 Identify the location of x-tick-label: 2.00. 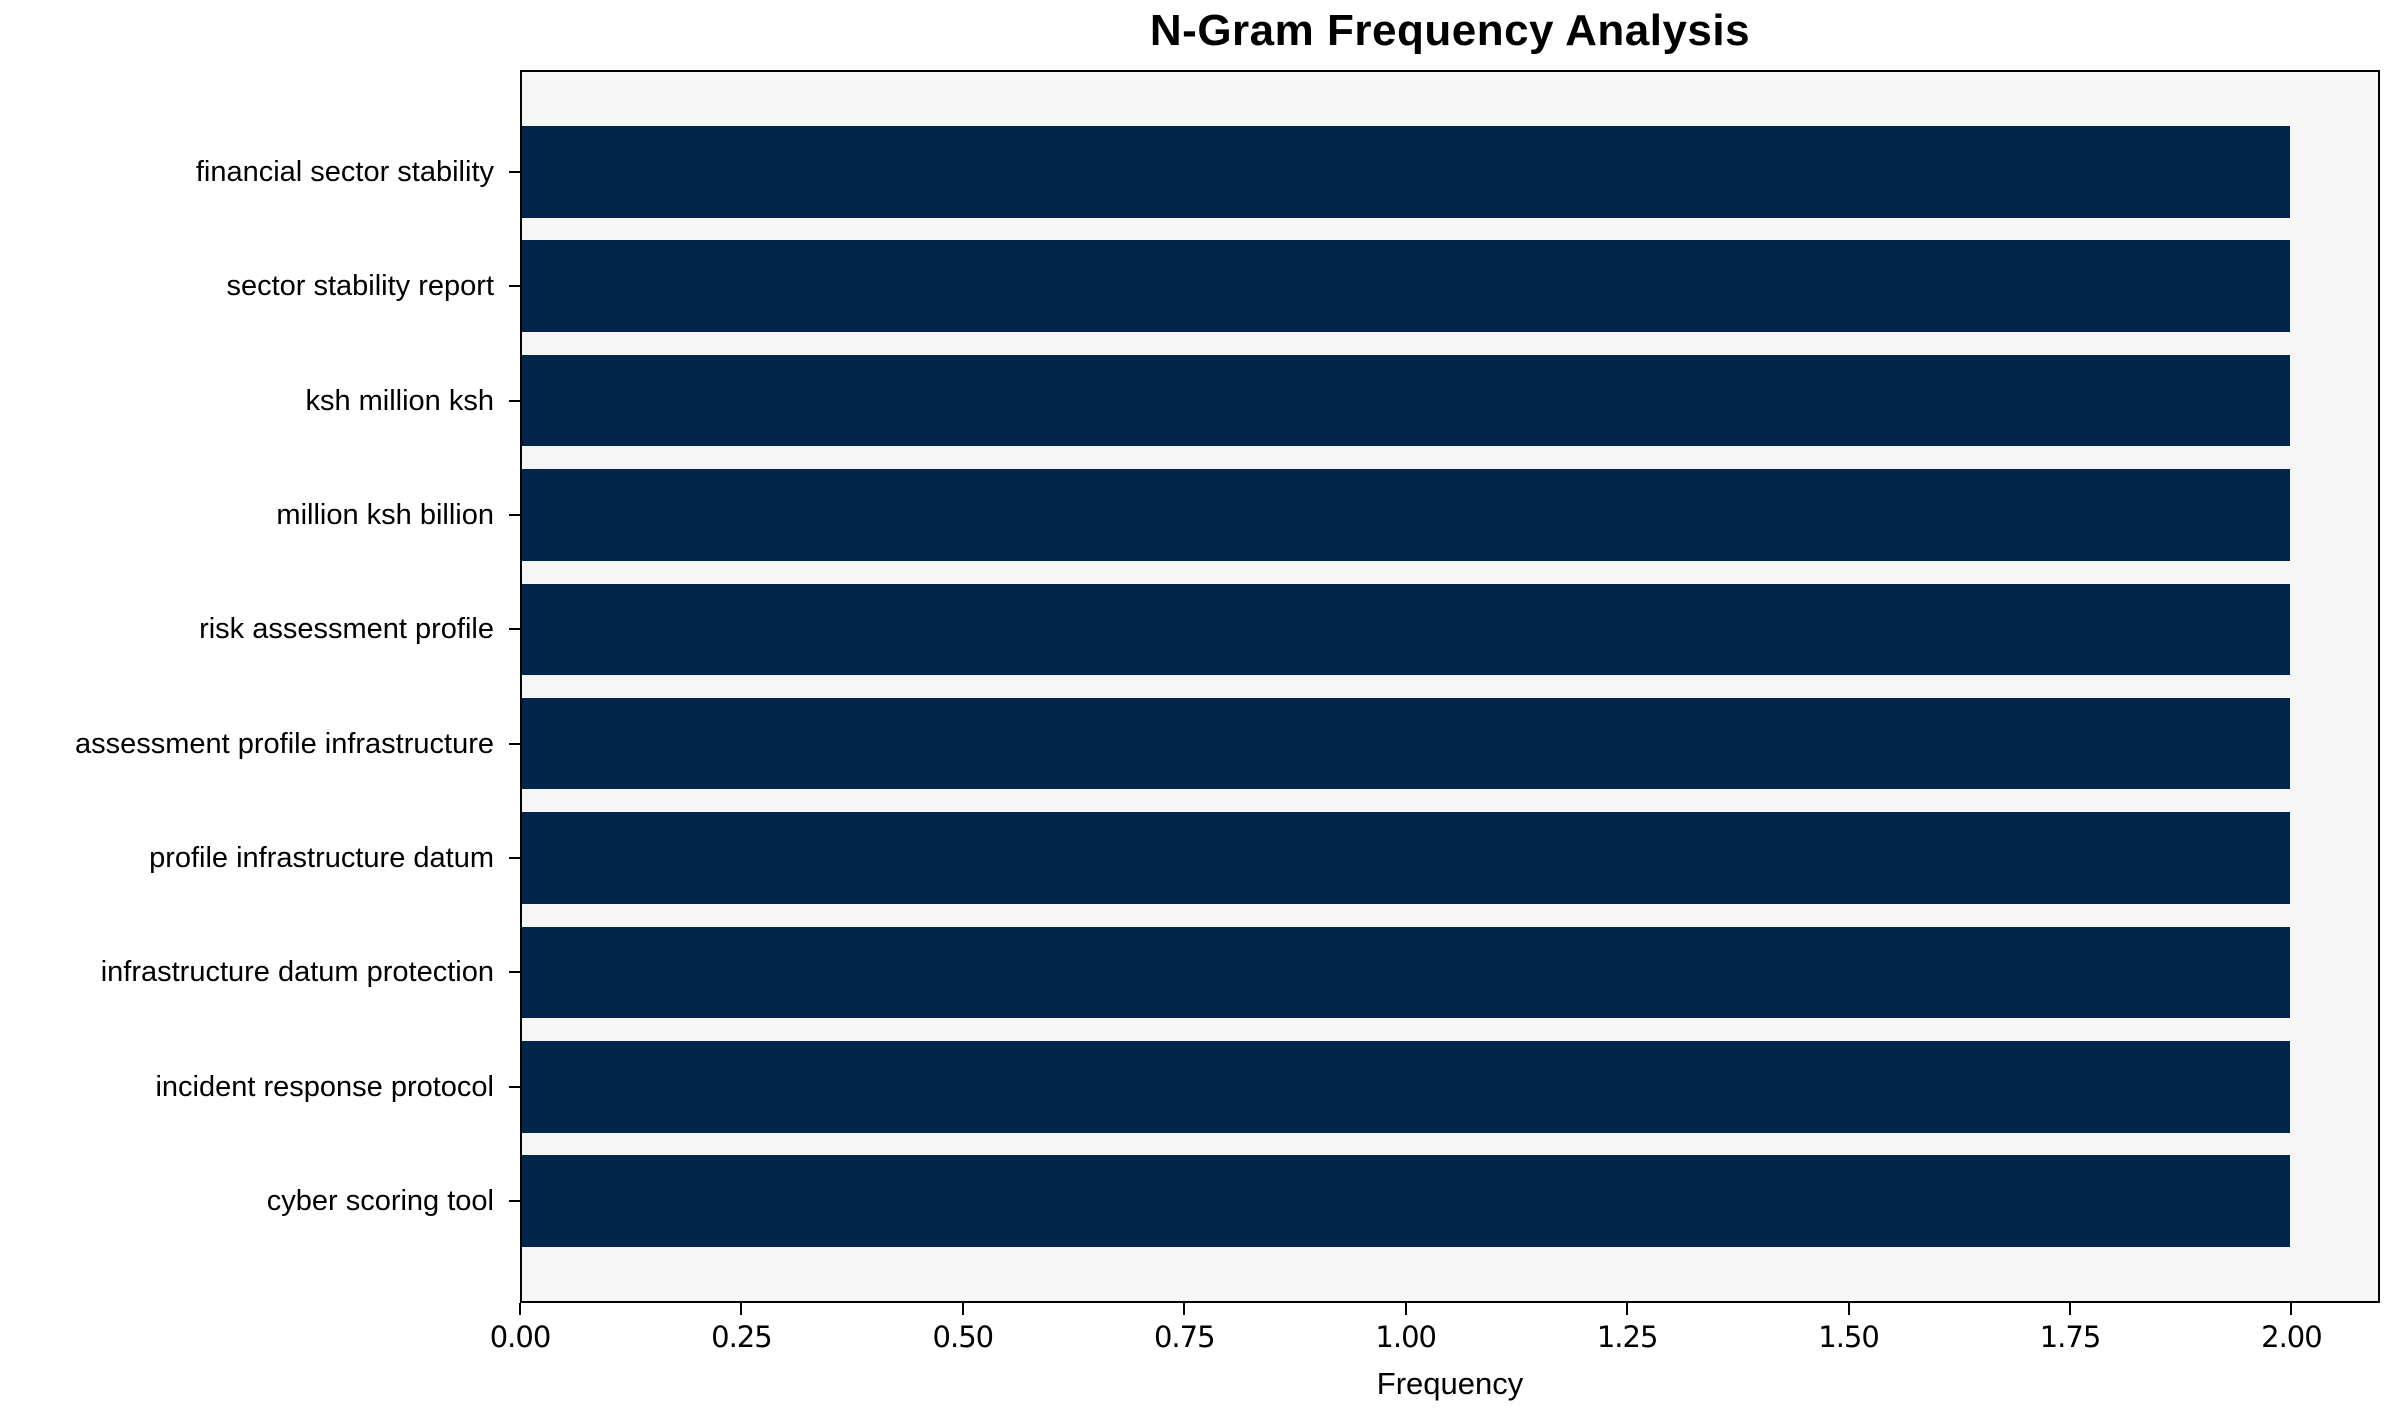
(2292, 1337).